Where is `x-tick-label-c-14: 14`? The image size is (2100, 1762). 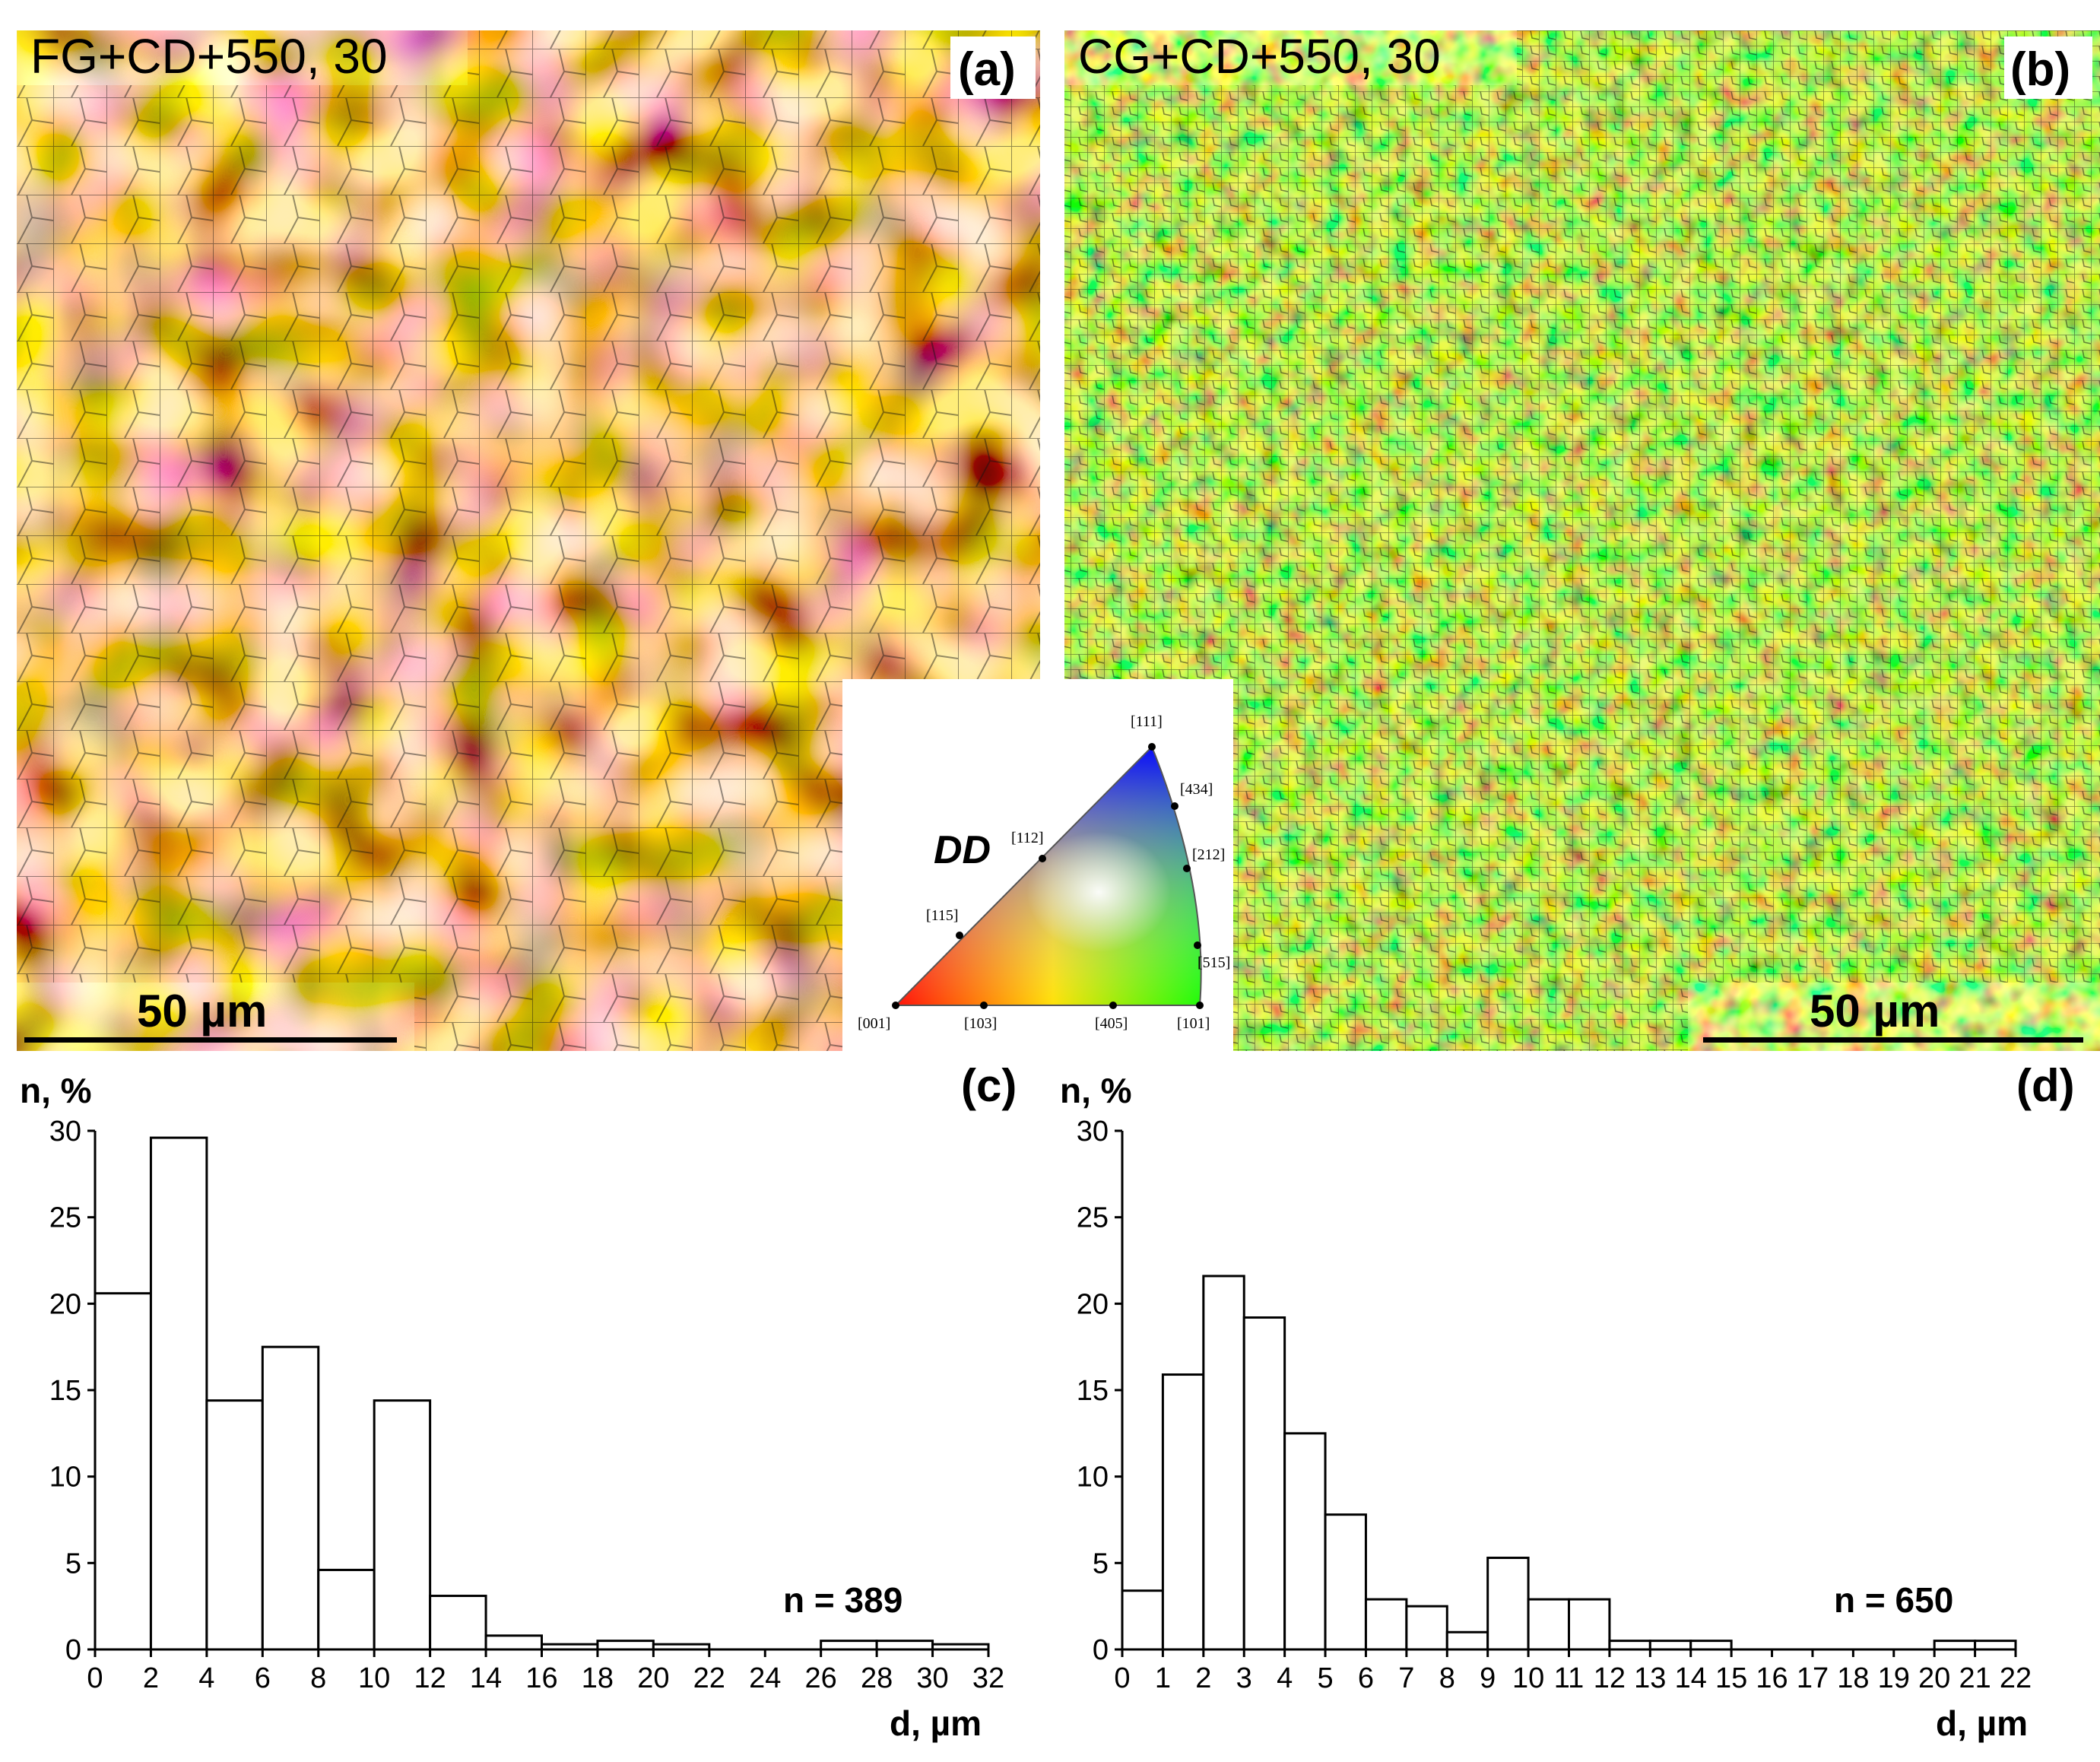 x-tick-label-c-14: 14 is located at coordinates (486, 1678).